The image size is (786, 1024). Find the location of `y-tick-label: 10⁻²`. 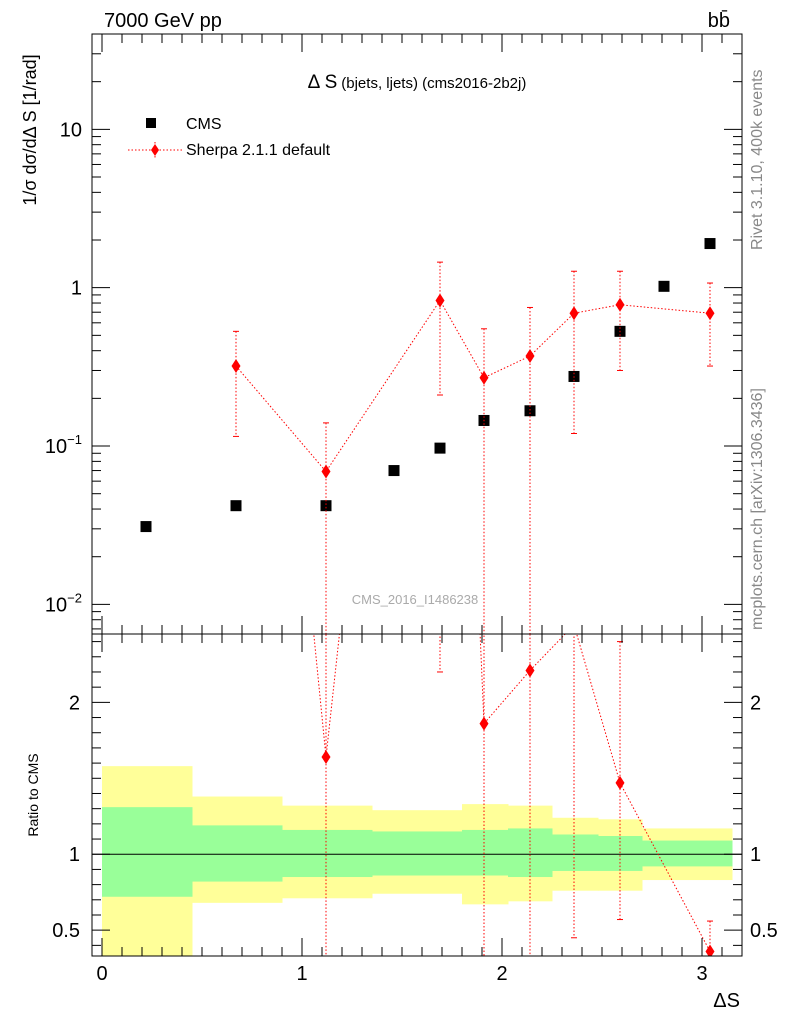

y-tick-label: 10⁻² is located at coordinates (63, 603).